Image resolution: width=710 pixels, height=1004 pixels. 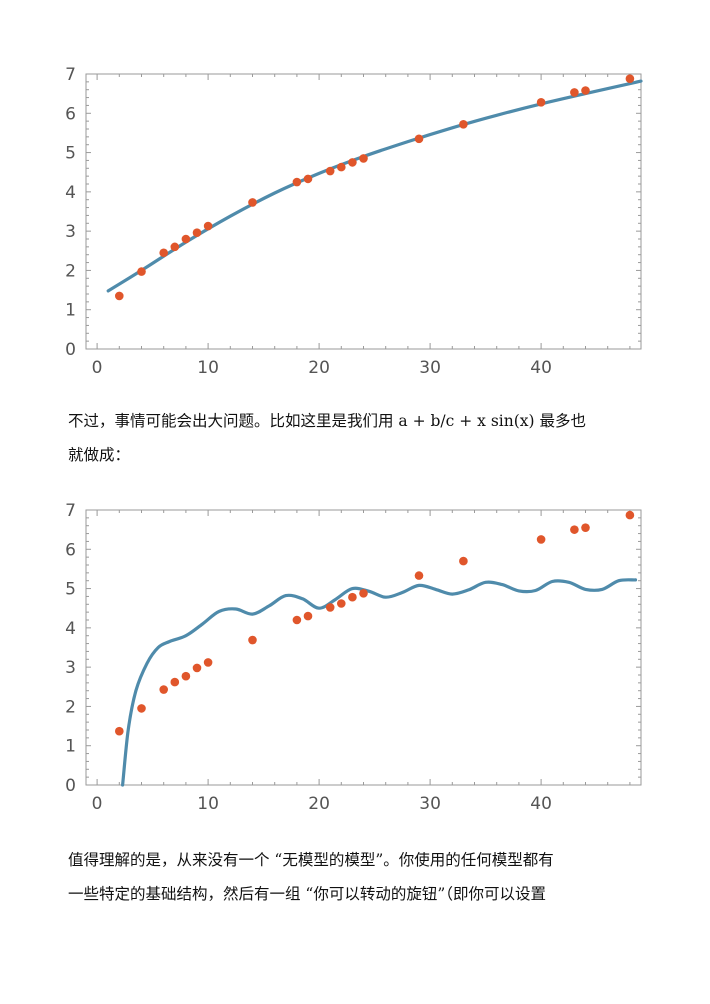 What do you see at coordinates (311, 860) in the screenshot?
I see `paragraph-2-line-1: 值得理解的是，从来没有一个 “无模型的模型”。你使用的任何模型都有` at bounding box center [311, 860].